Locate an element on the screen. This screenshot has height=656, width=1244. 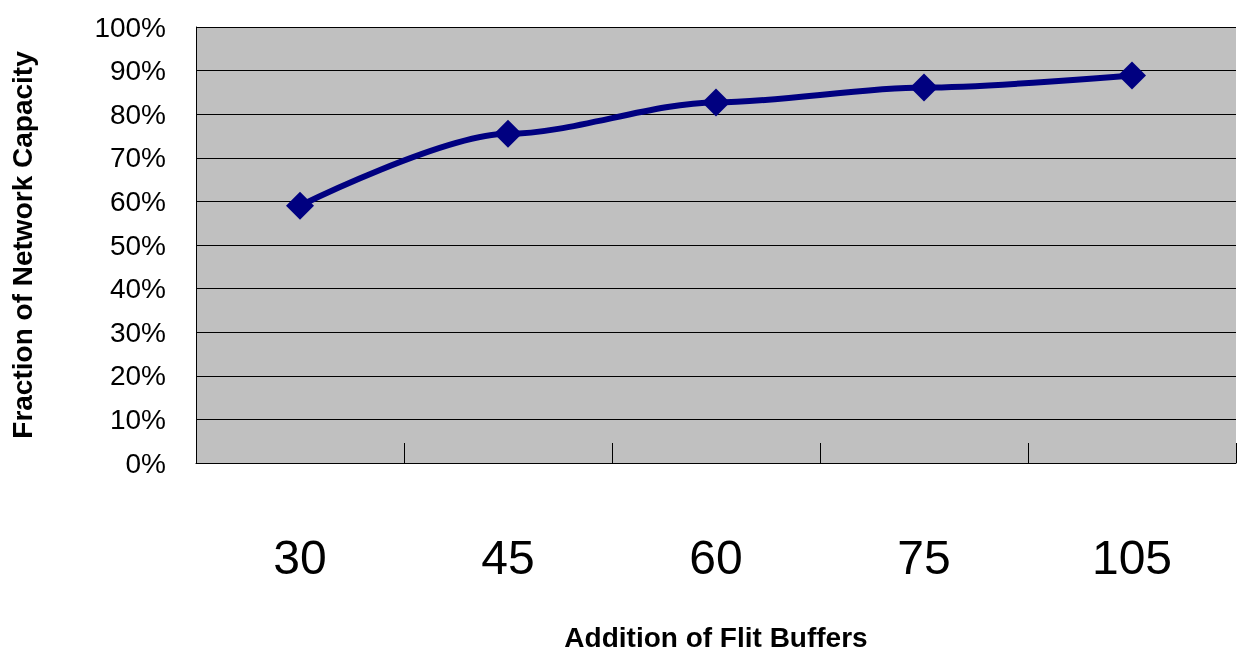
x-tick-label: 30 is located at coordinates (300, 557).